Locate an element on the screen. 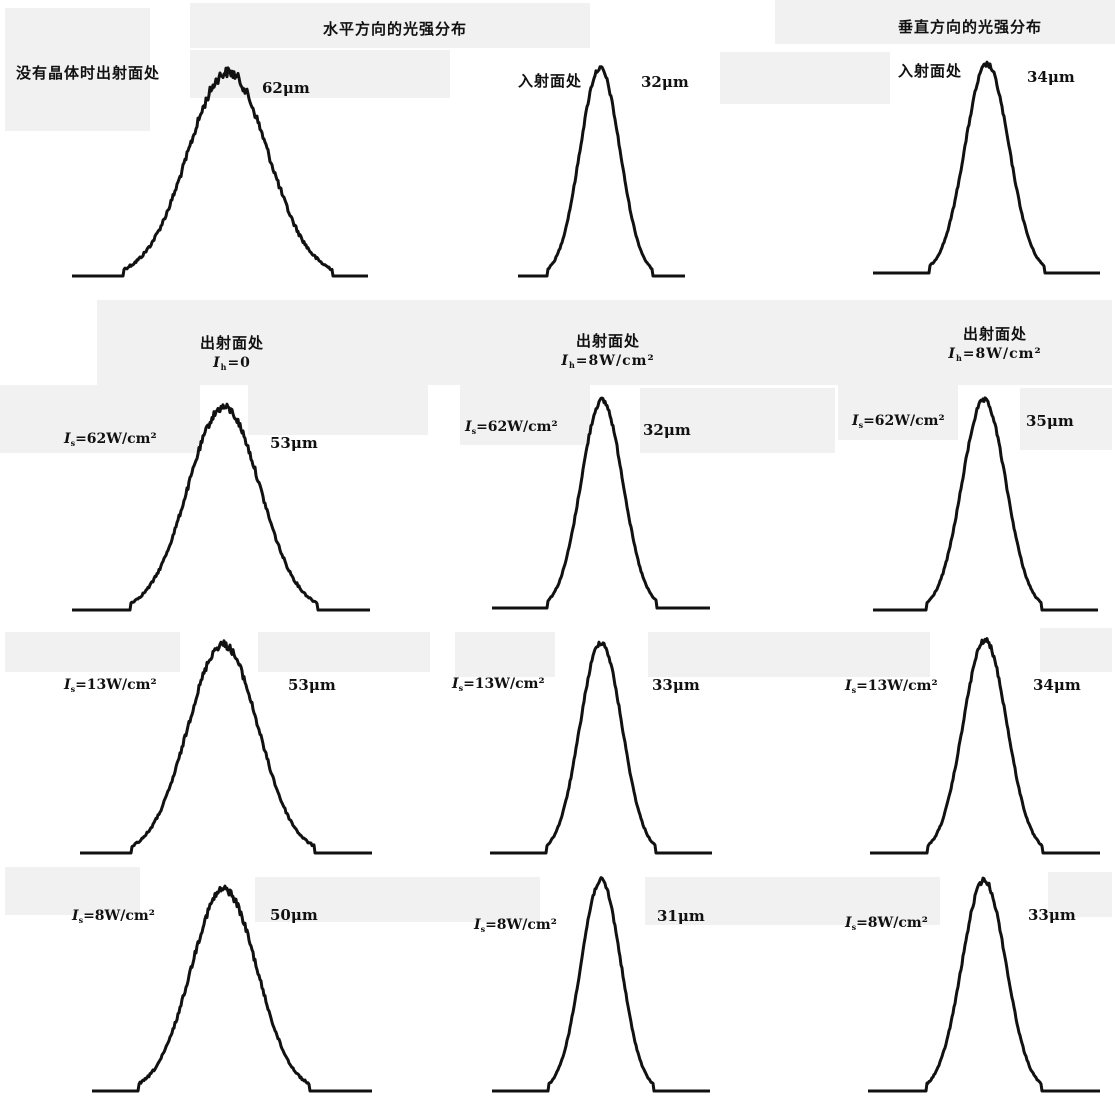  profile-curve-r2c3 is located at coordinates (985, 504).